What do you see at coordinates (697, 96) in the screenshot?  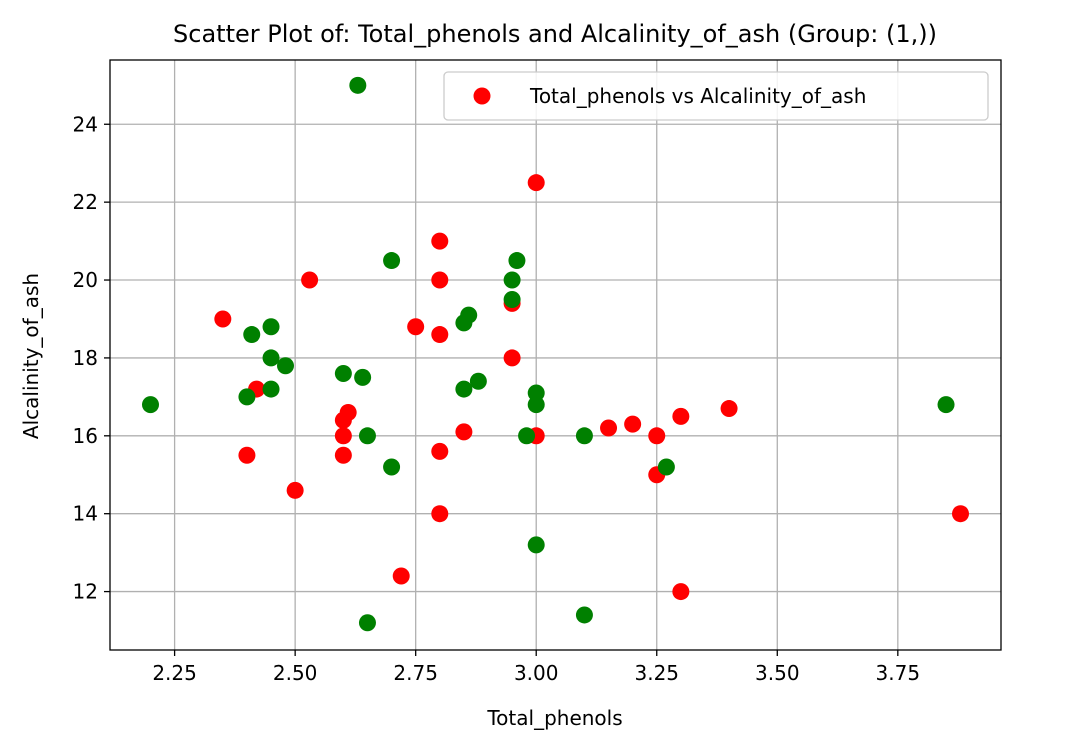 I see `legend-entry: Total_phenols vs Alcalinity_of_ash` at bounding box center [697, 96].